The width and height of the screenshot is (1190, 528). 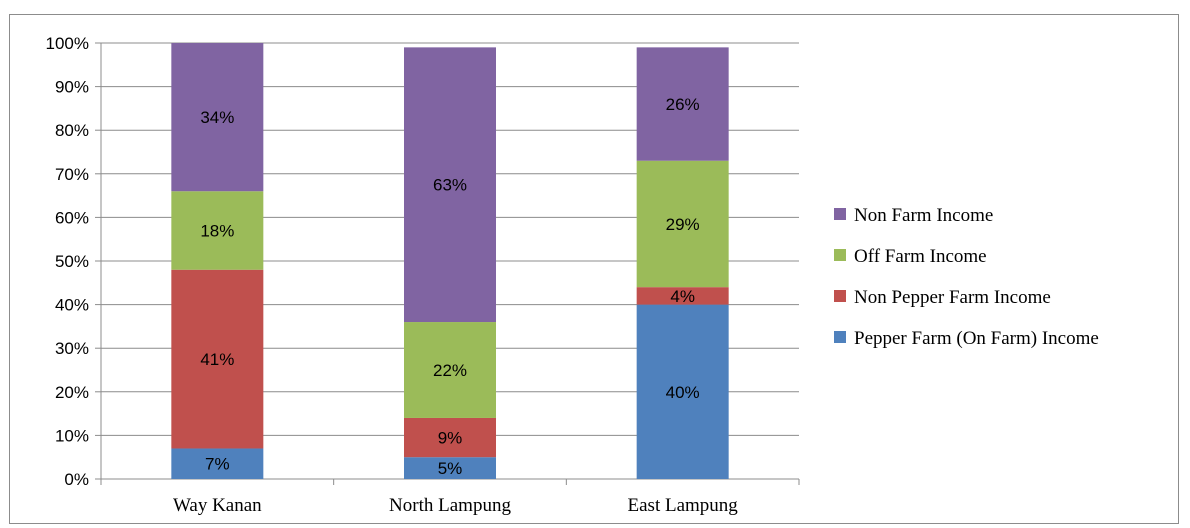 I want to click on data-label: 18%, so click(x=217, y=230).